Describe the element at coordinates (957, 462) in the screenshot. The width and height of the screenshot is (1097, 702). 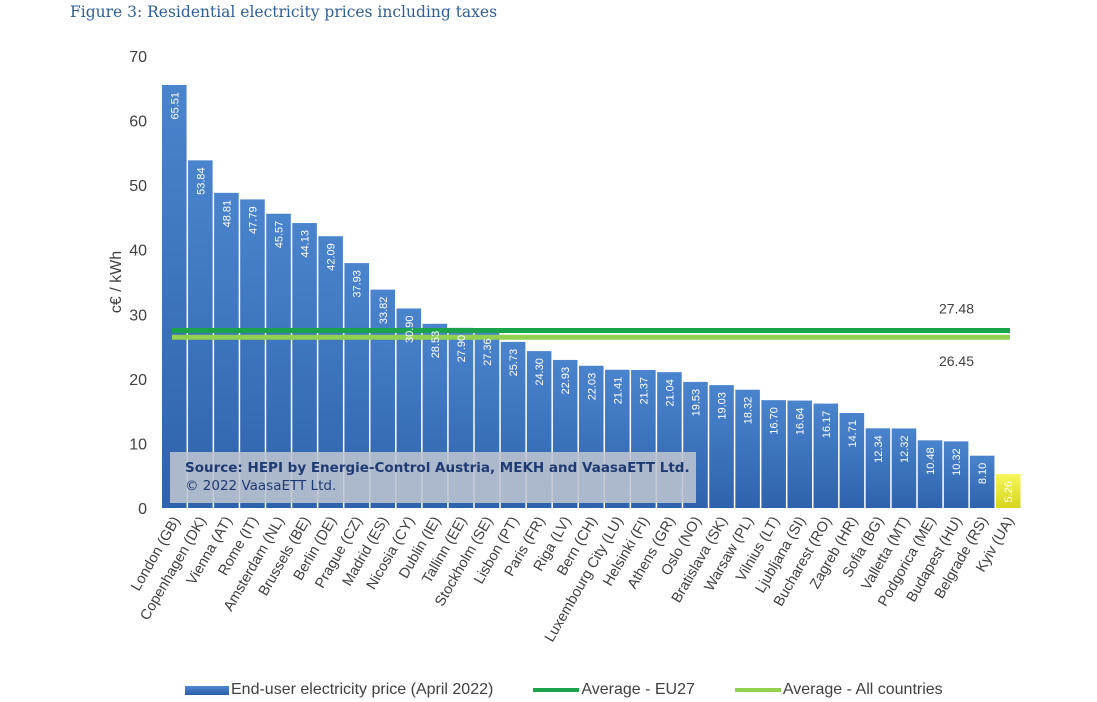
I see `data-label: 10.32` at that location.